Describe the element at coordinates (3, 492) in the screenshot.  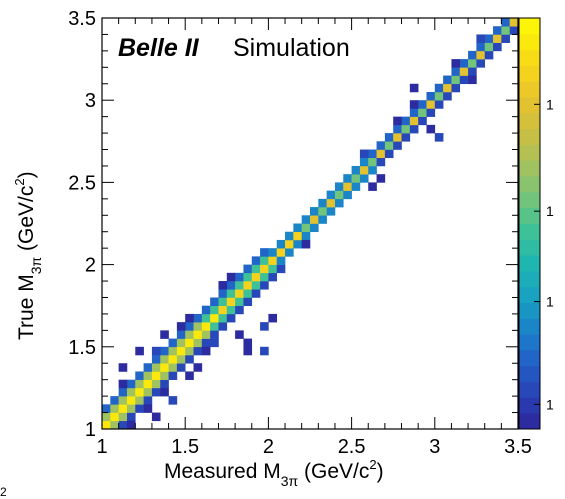
I see `corner-label: 2` at that location.